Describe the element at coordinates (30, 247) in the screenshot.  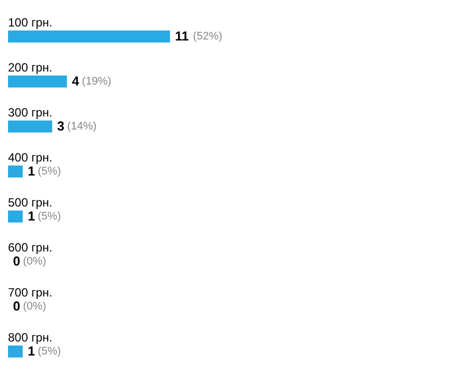
I see `y-tick-label: 600 грн.` at that location.